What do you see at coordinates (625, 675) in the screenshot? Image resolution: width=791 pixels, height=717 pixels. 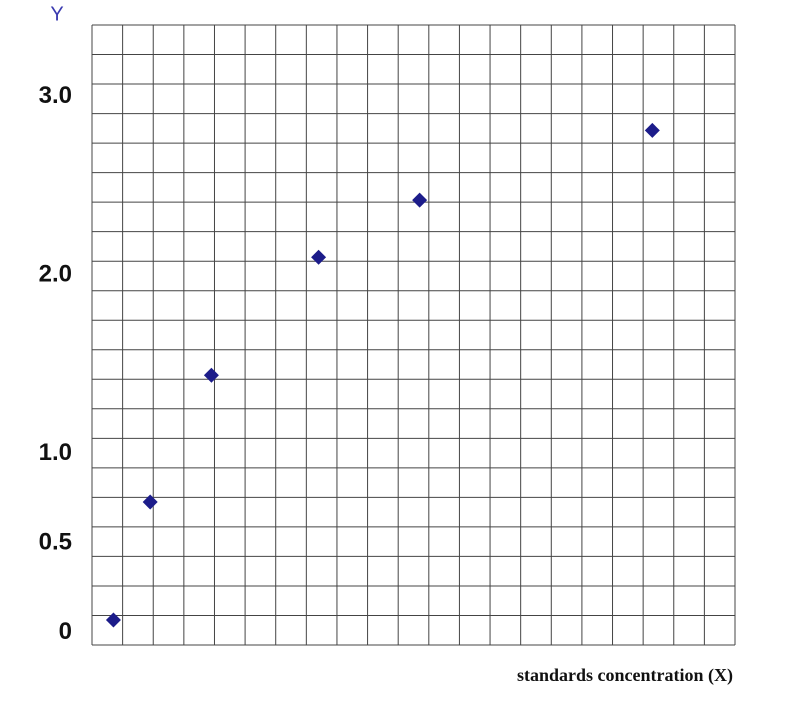 I see `x-axis-title: standards concentration (X)` at bounding box center [625, 675].